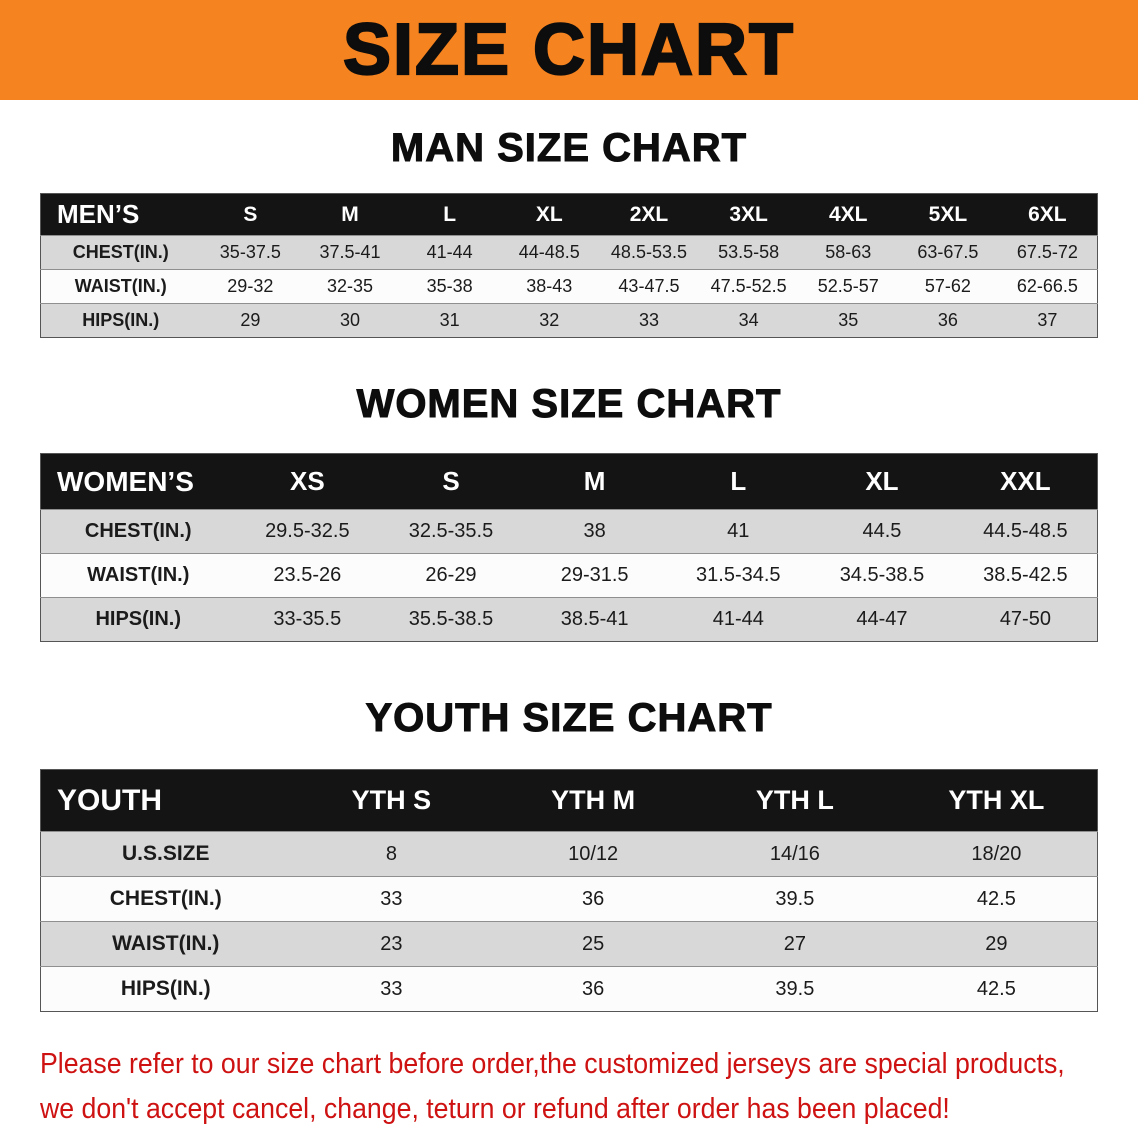 The width and height of the screenshot is (1138, 1132). I want to click on measurement-value: 44.5, so click(882, 531).